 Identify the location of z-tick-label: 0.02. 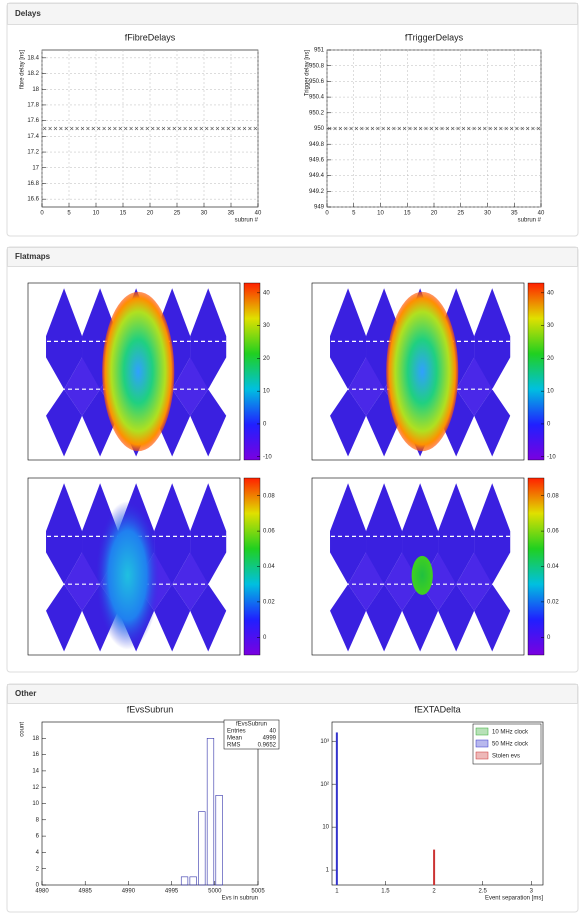
(269, 602).